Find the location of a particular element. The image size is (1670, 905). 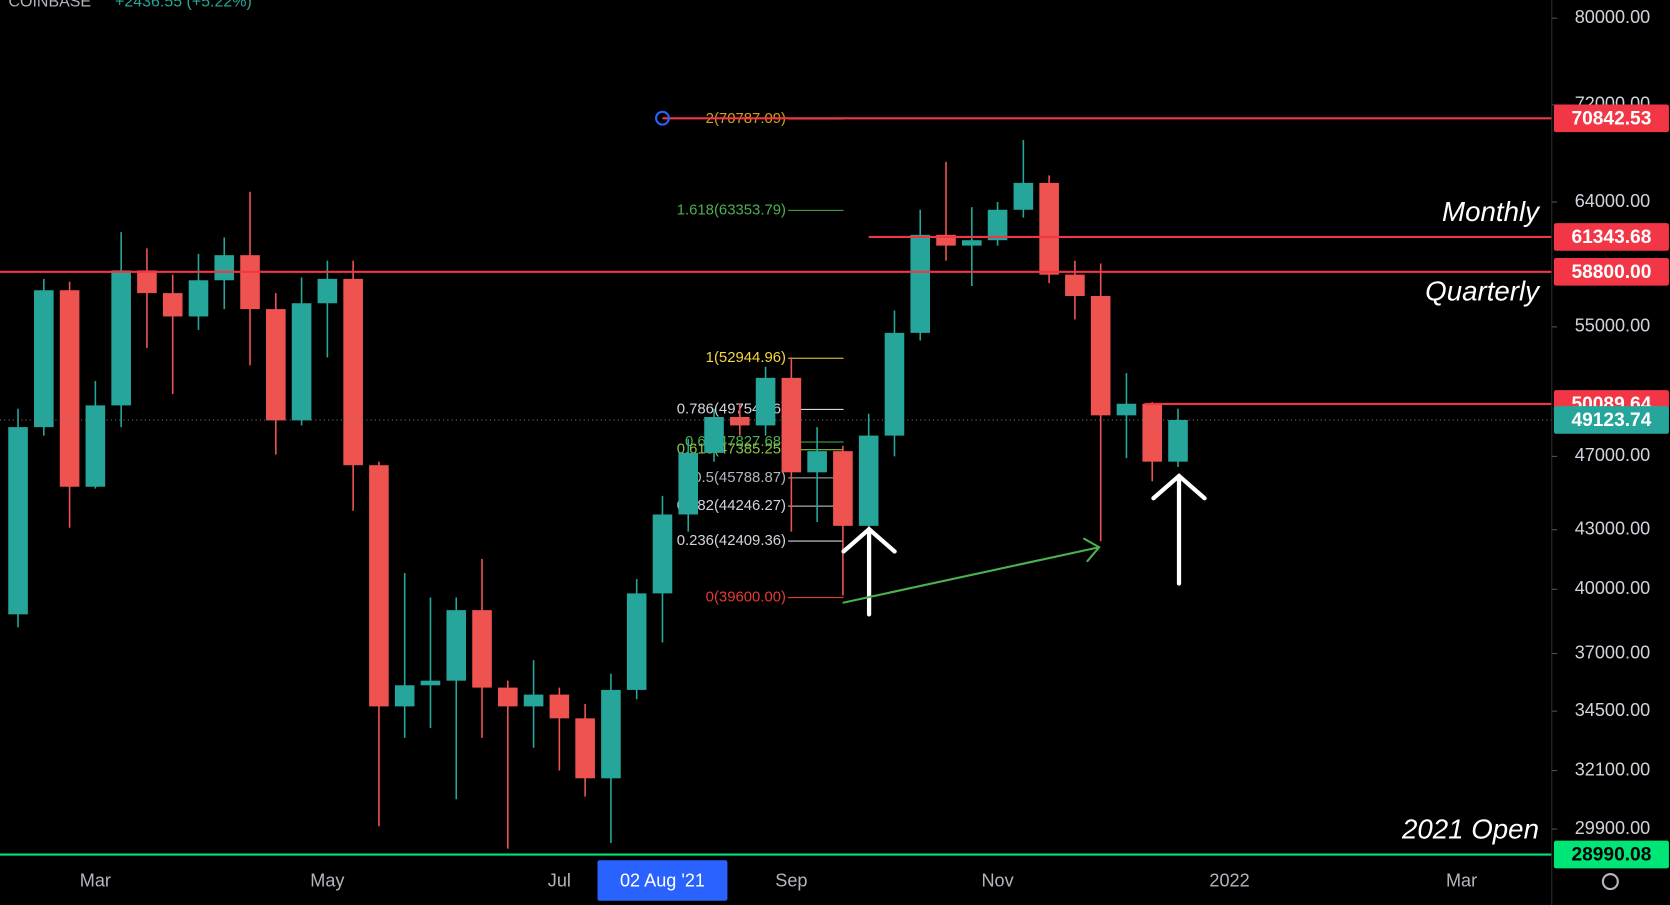

settings-icon is located at coordinates (1610, 882).